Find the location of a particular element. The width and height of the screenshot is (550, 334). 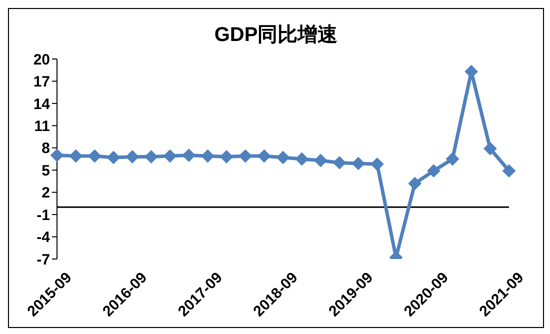

y-tick-label: 5 is located at coordinates (46, 171).